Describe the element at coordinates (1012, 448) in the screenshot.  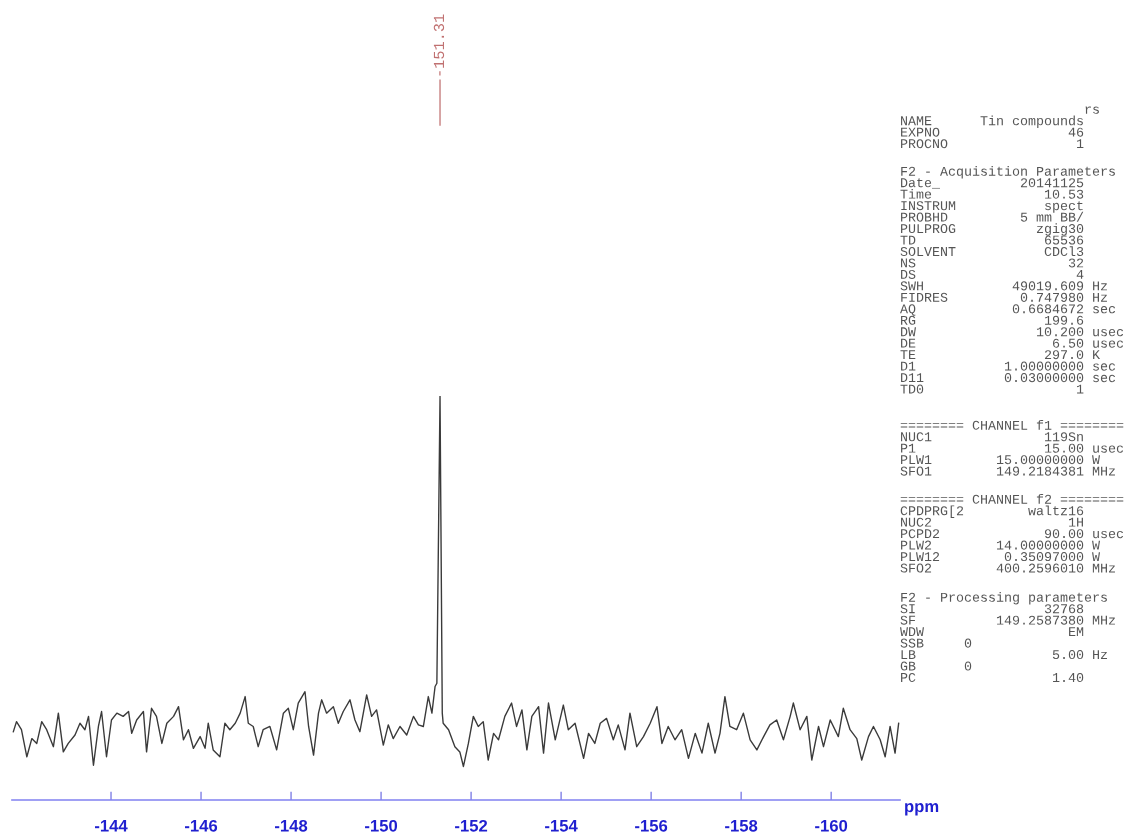
I see `text: ======== CHANNEL f1 ======== NUC1 119Sn P1 15.00 usec PLW1 15.00000000 W SFO1 149.2184381 MHz` at that location.